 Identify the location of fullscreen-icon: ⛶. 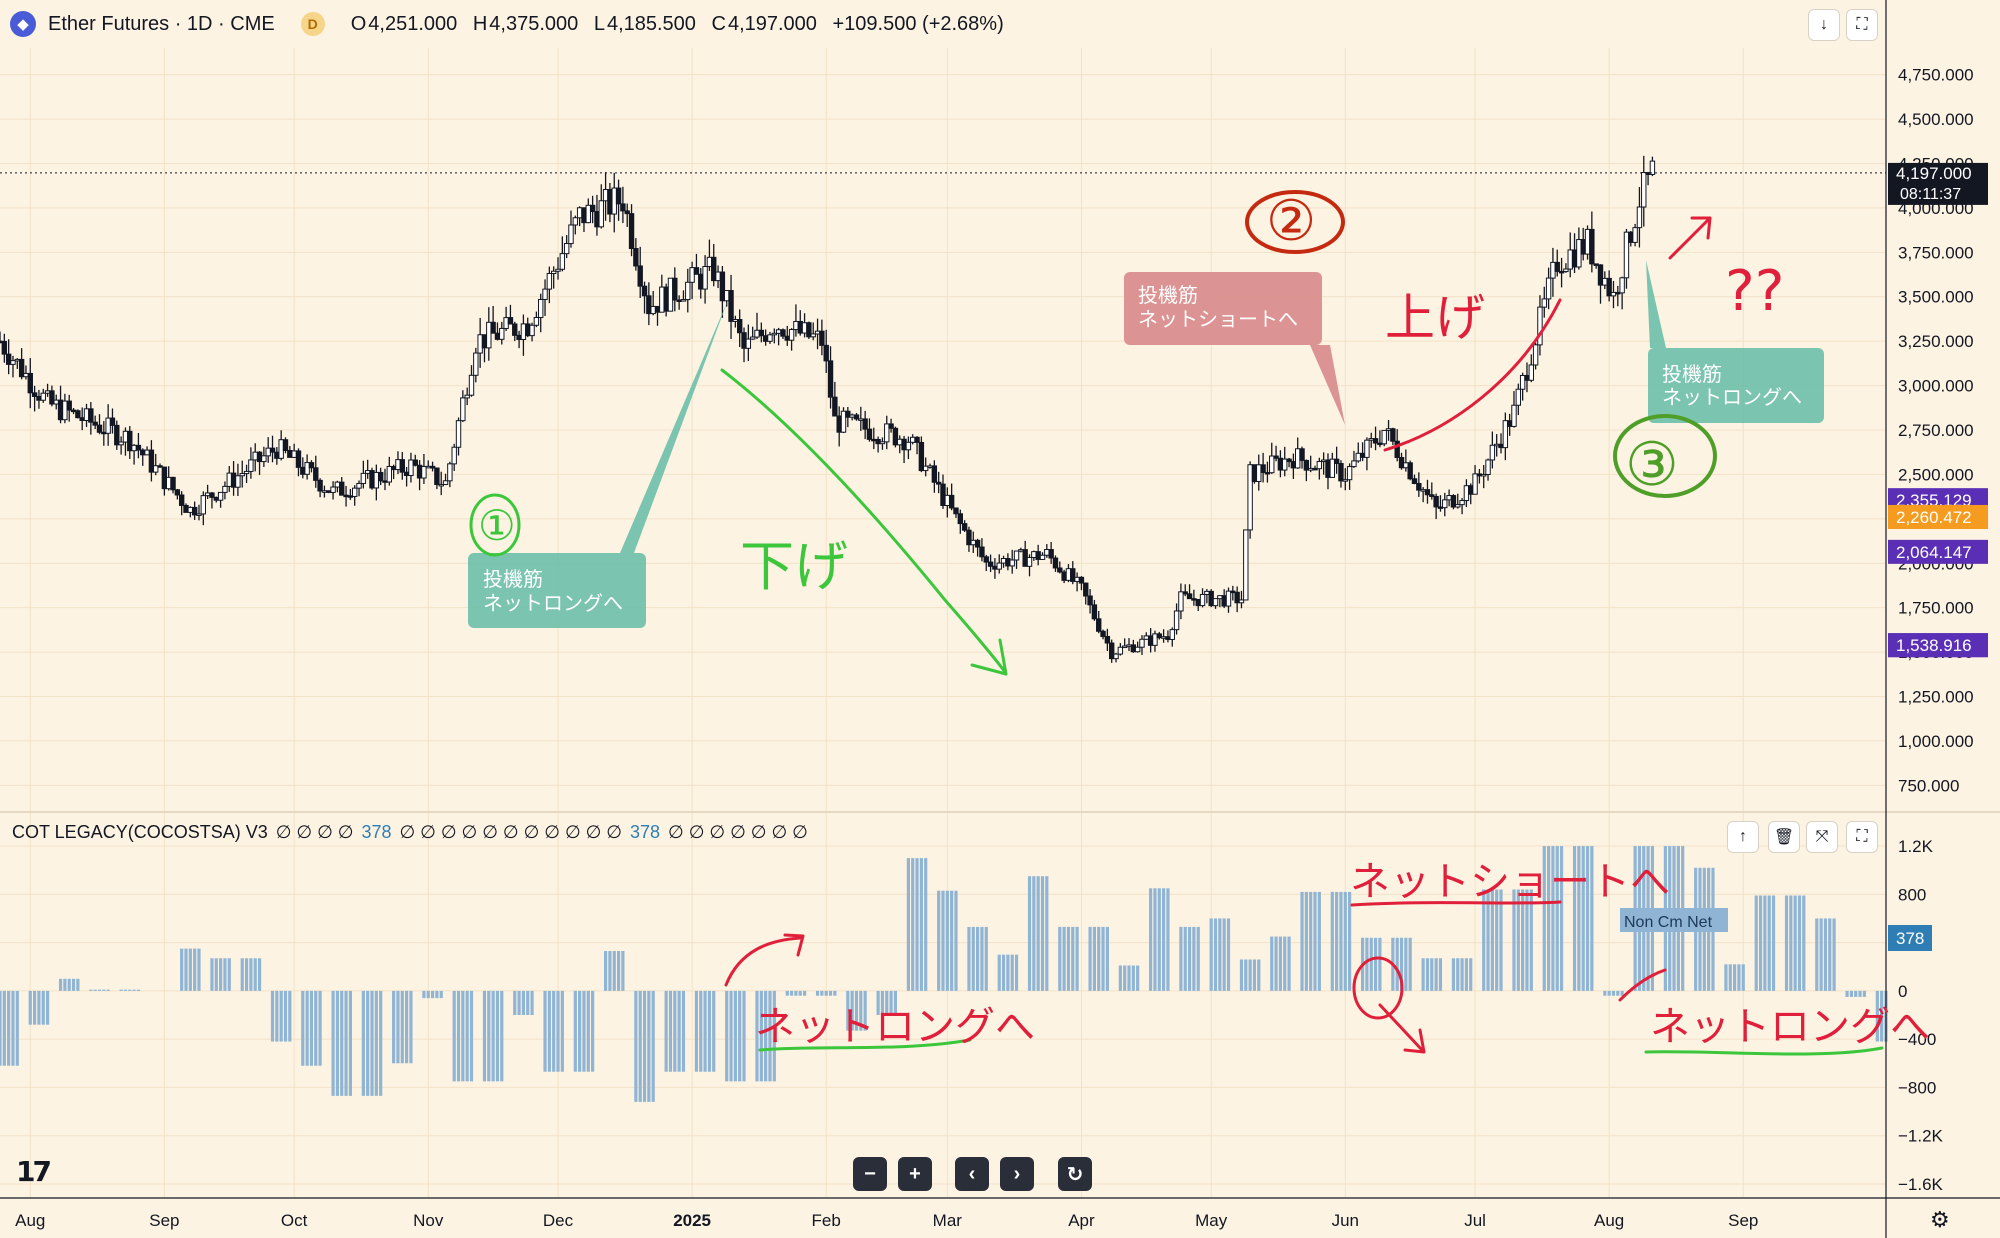
(1862, 25).